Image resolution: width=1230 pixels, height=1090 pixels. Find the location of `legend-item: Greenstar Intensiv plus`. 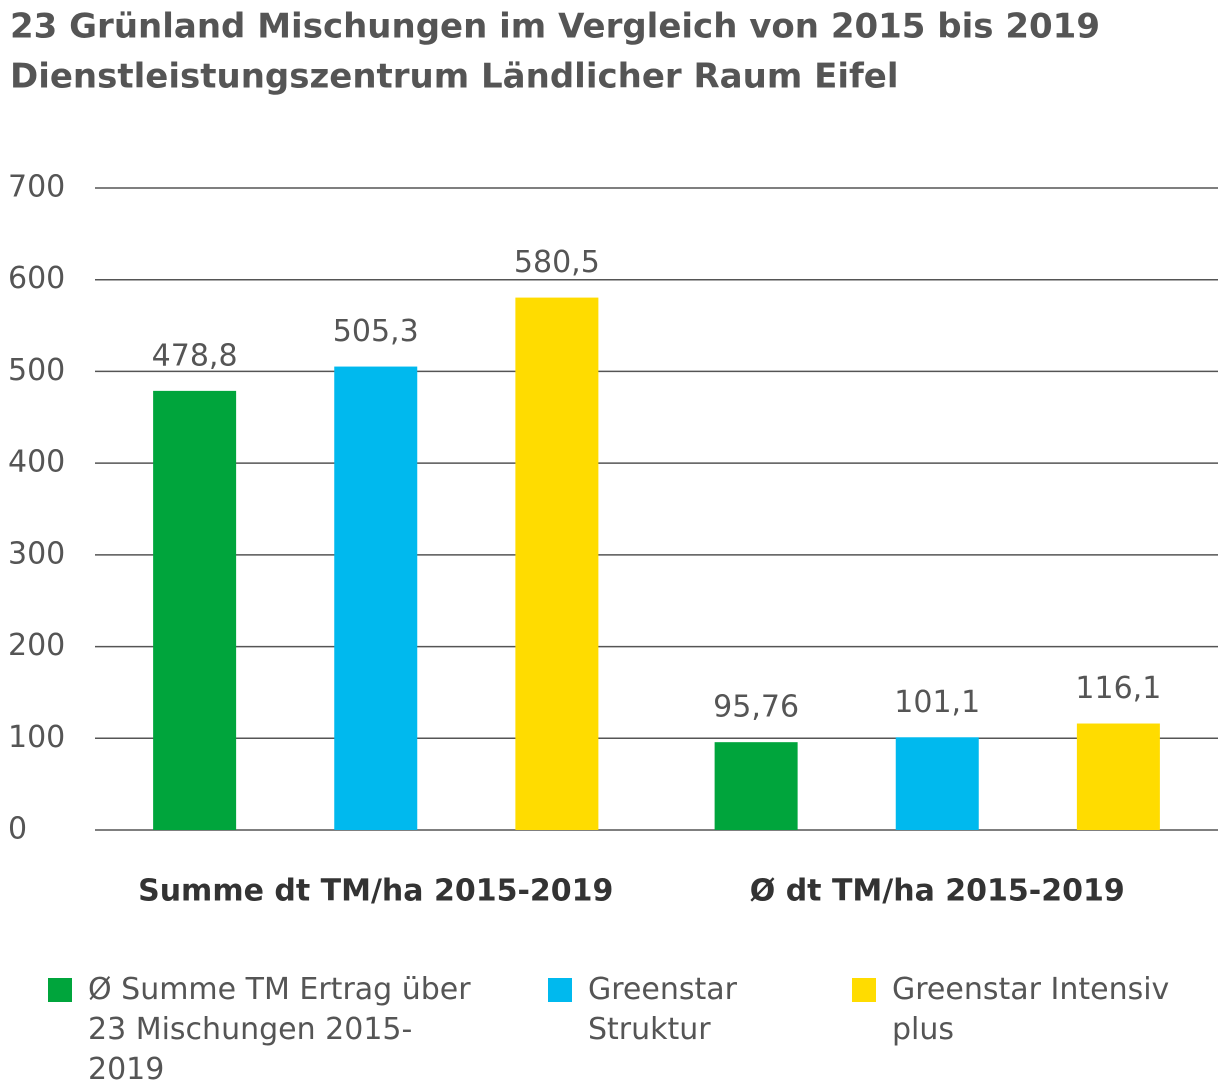

legend-item: Greenstar Intensiv plus is located at coordinates (1041, 1010).